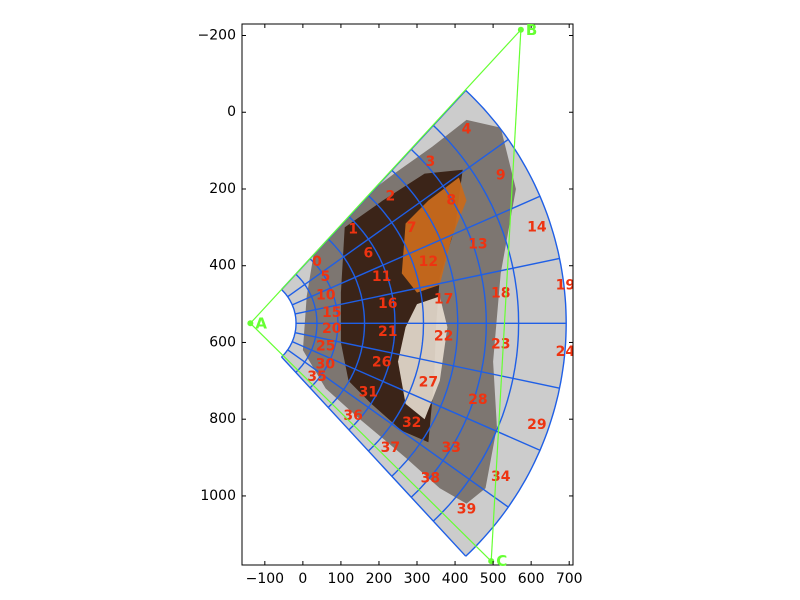 The width and height of the screenshot is (800, 600). I want to click on cell-label: 24, so click(566, 352).